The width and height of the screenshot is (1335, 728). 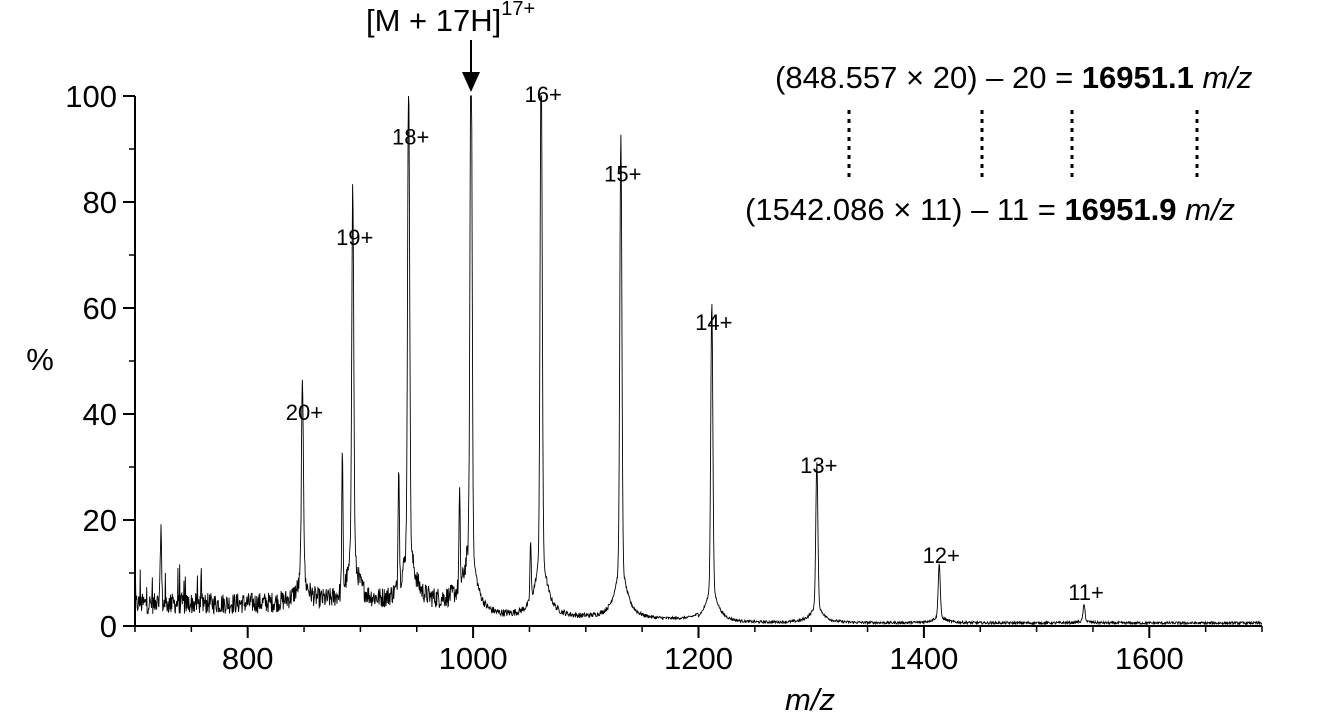 What do you see at coordinates (941, 555) in the screenshot?
I see `peak-label-12plus: 12+` at bounding box center [941, 555].